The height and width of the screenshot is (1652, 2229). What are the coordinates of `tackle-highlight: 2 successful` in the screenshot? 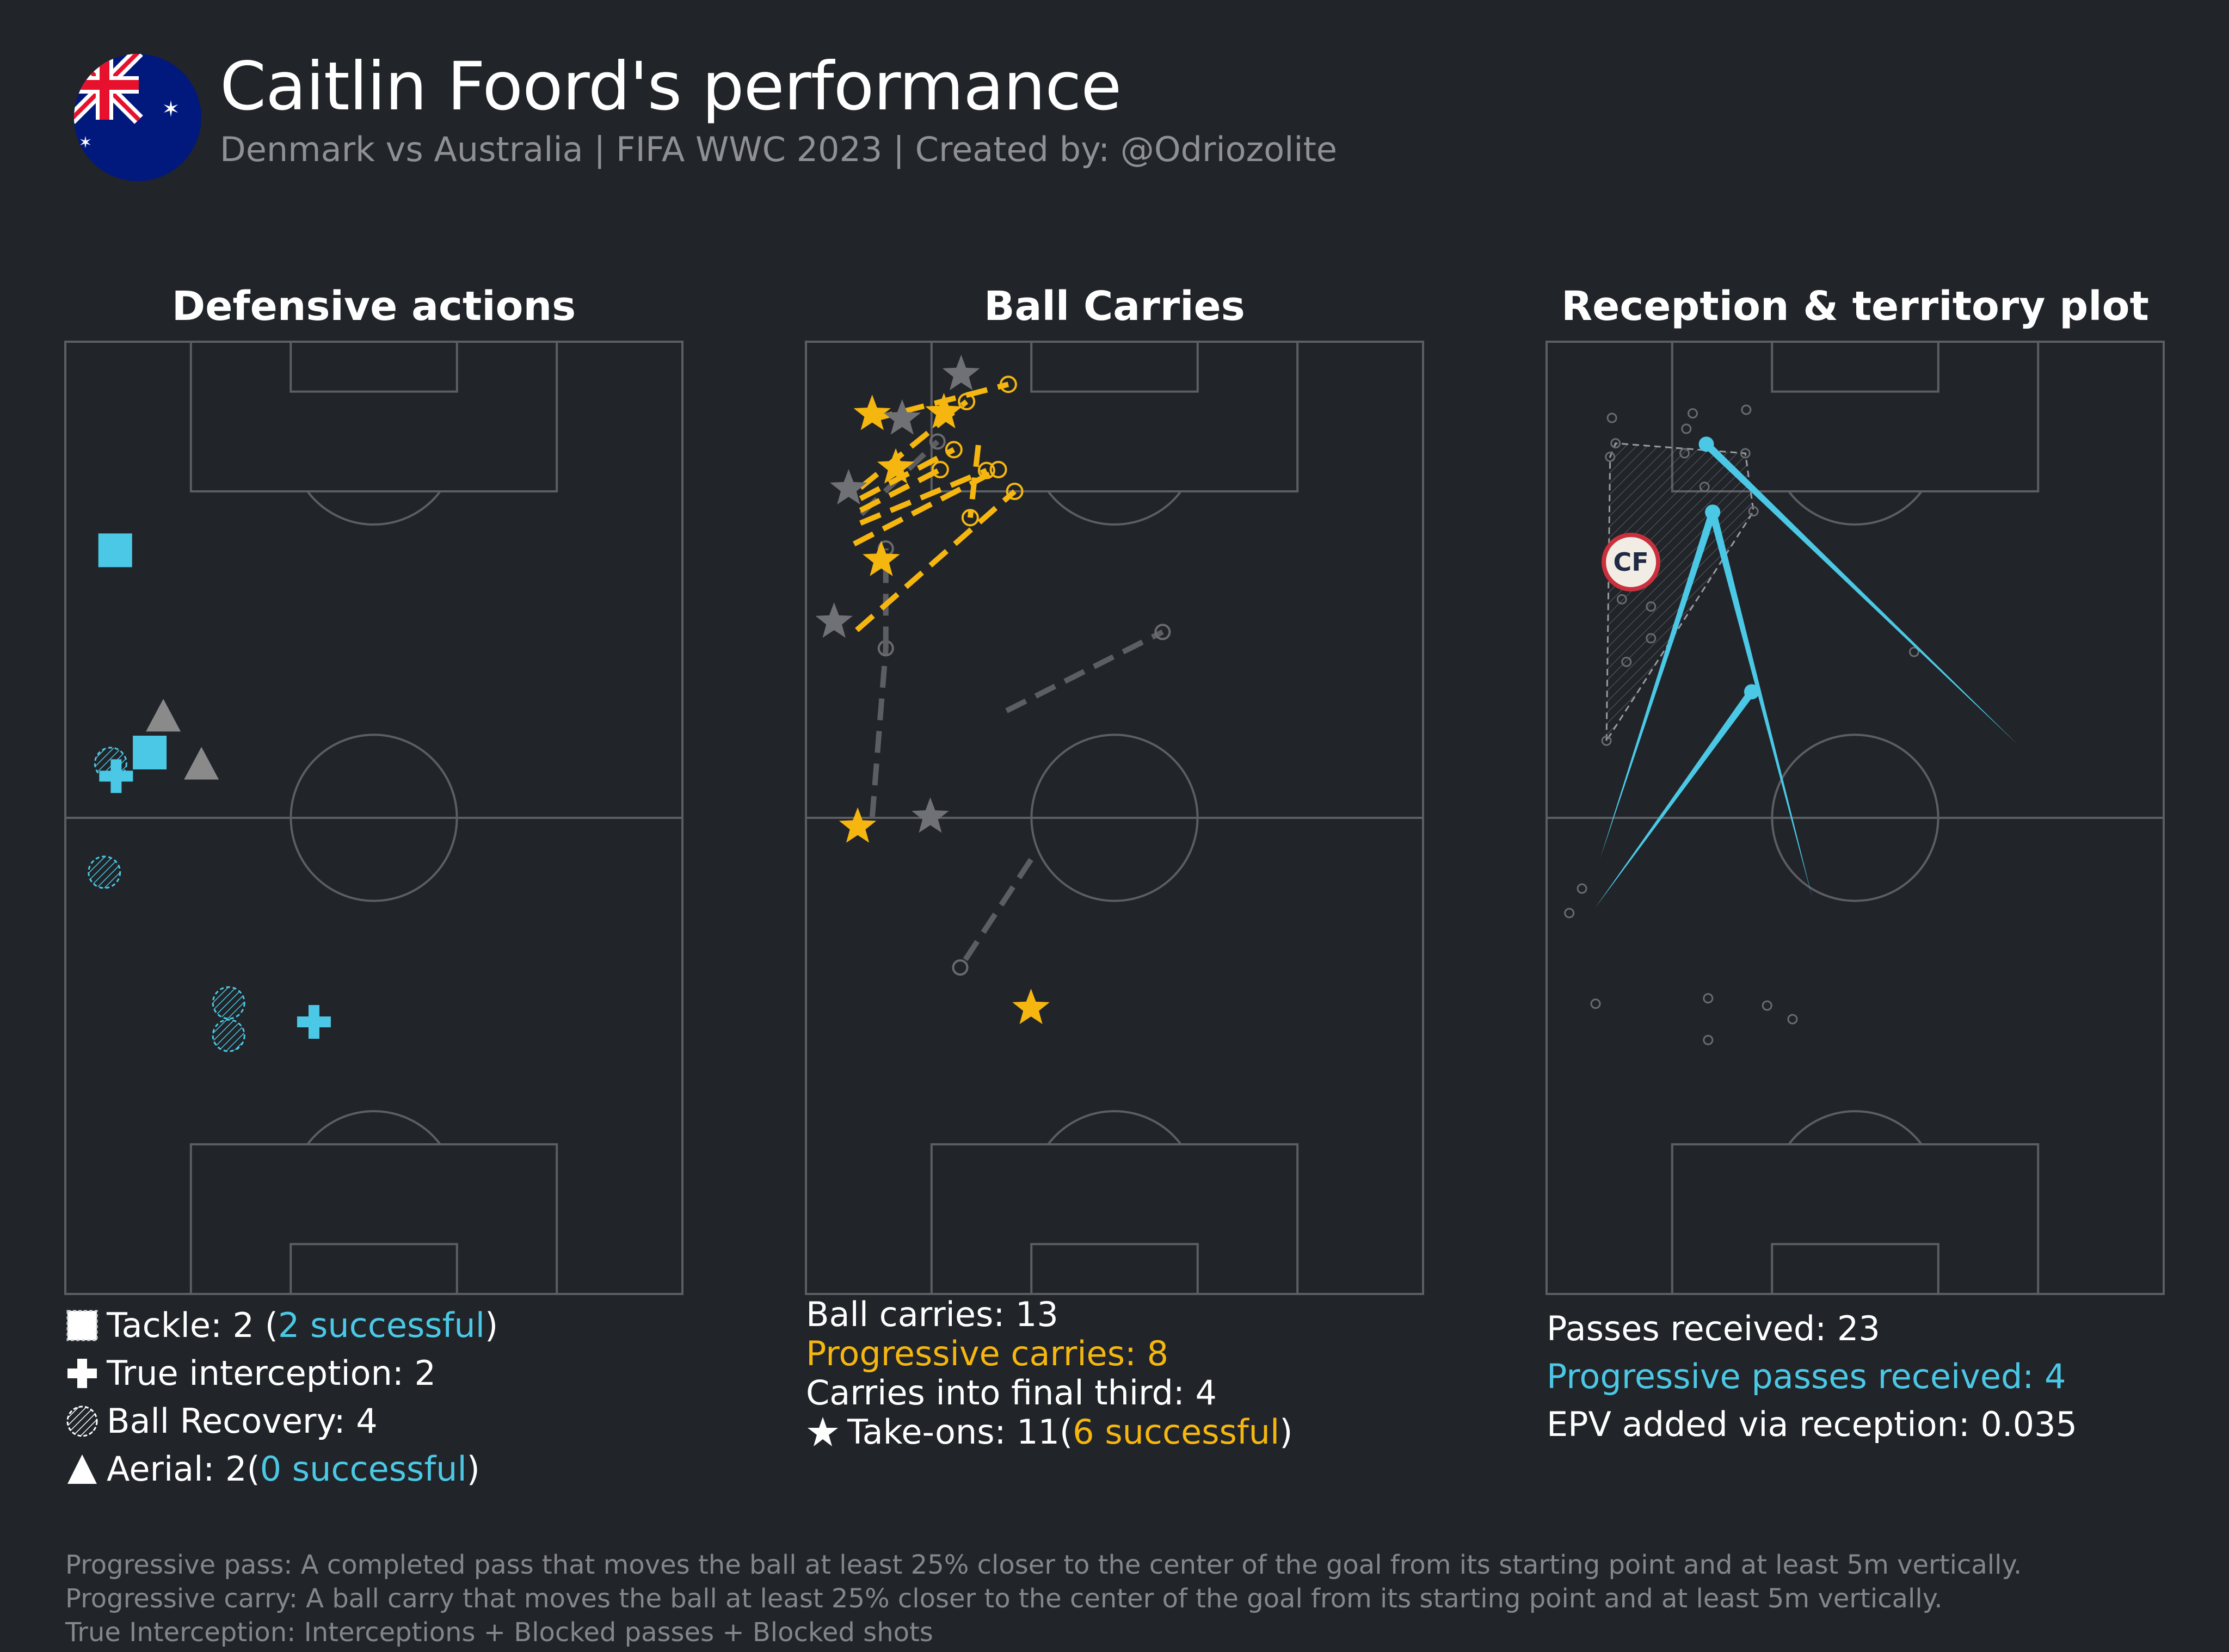 It's located at (381, 1325).